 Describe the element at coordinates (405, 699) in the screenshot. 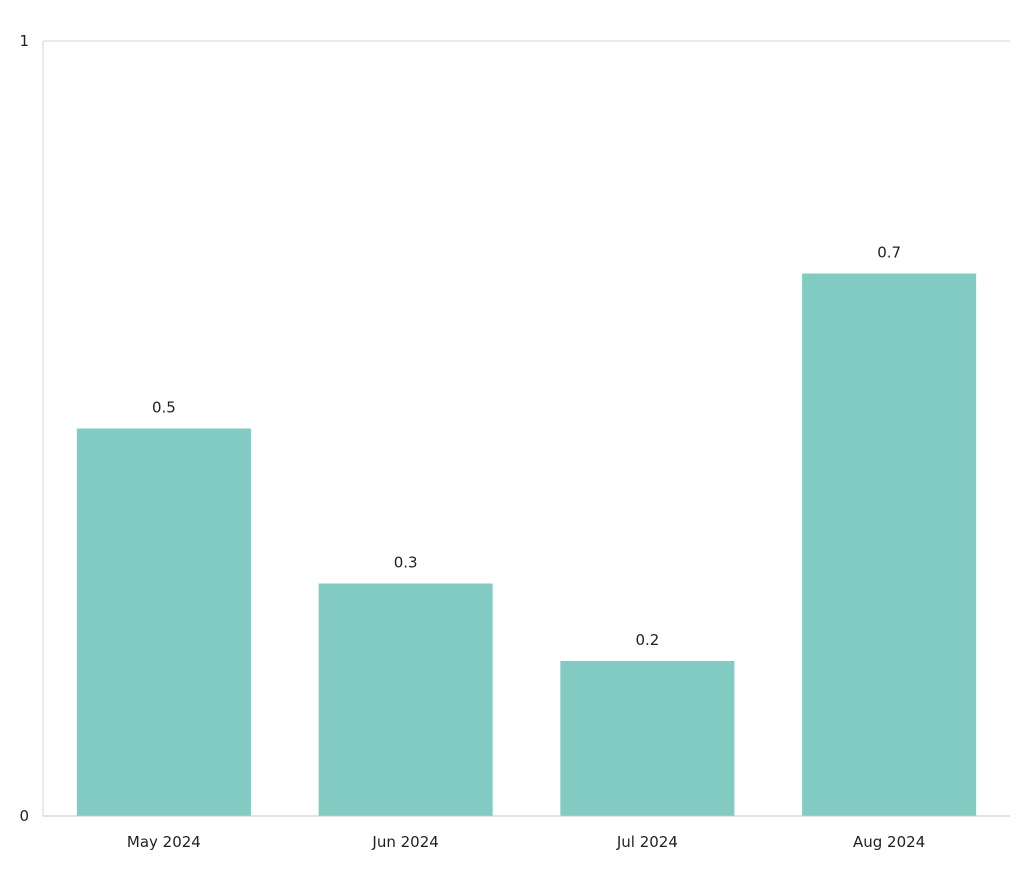

I see `bar-jun-2024` at that location.